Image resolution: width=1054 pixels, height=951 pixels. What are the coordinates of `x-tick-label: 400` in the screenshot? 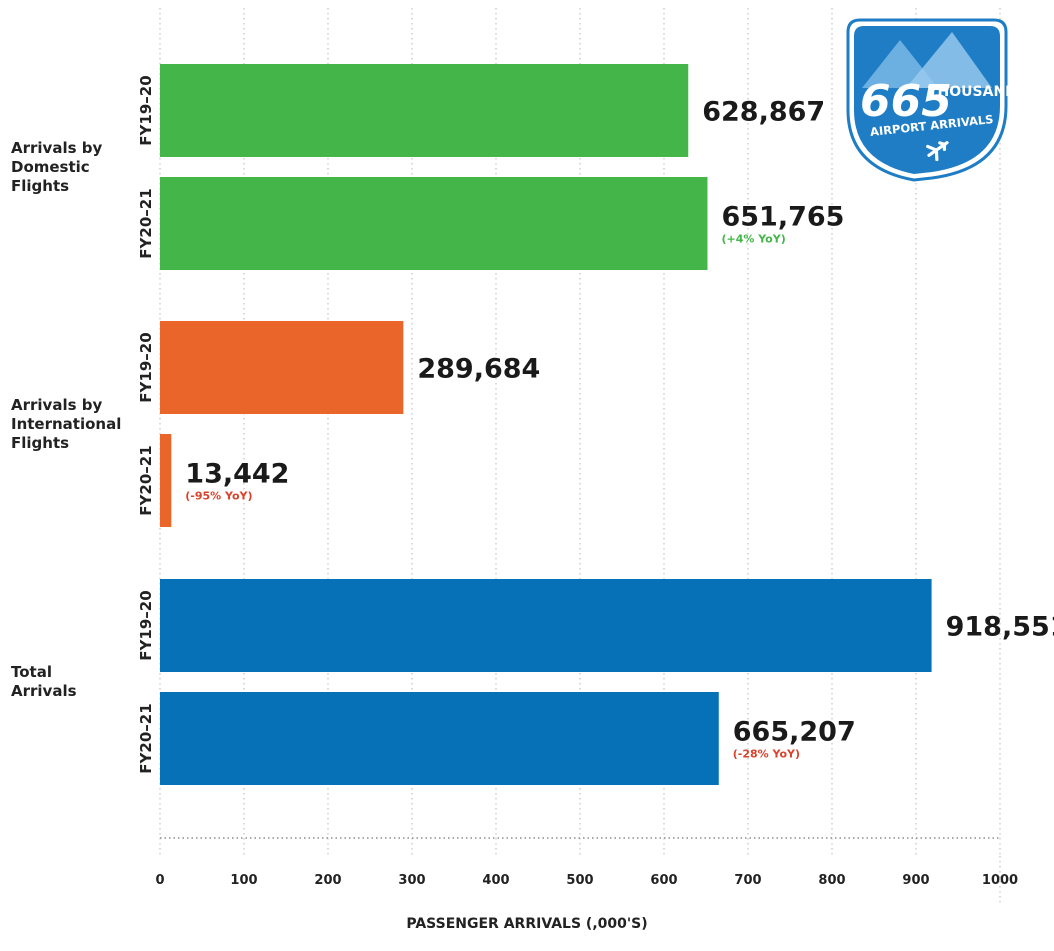 It's located at (495, 880).